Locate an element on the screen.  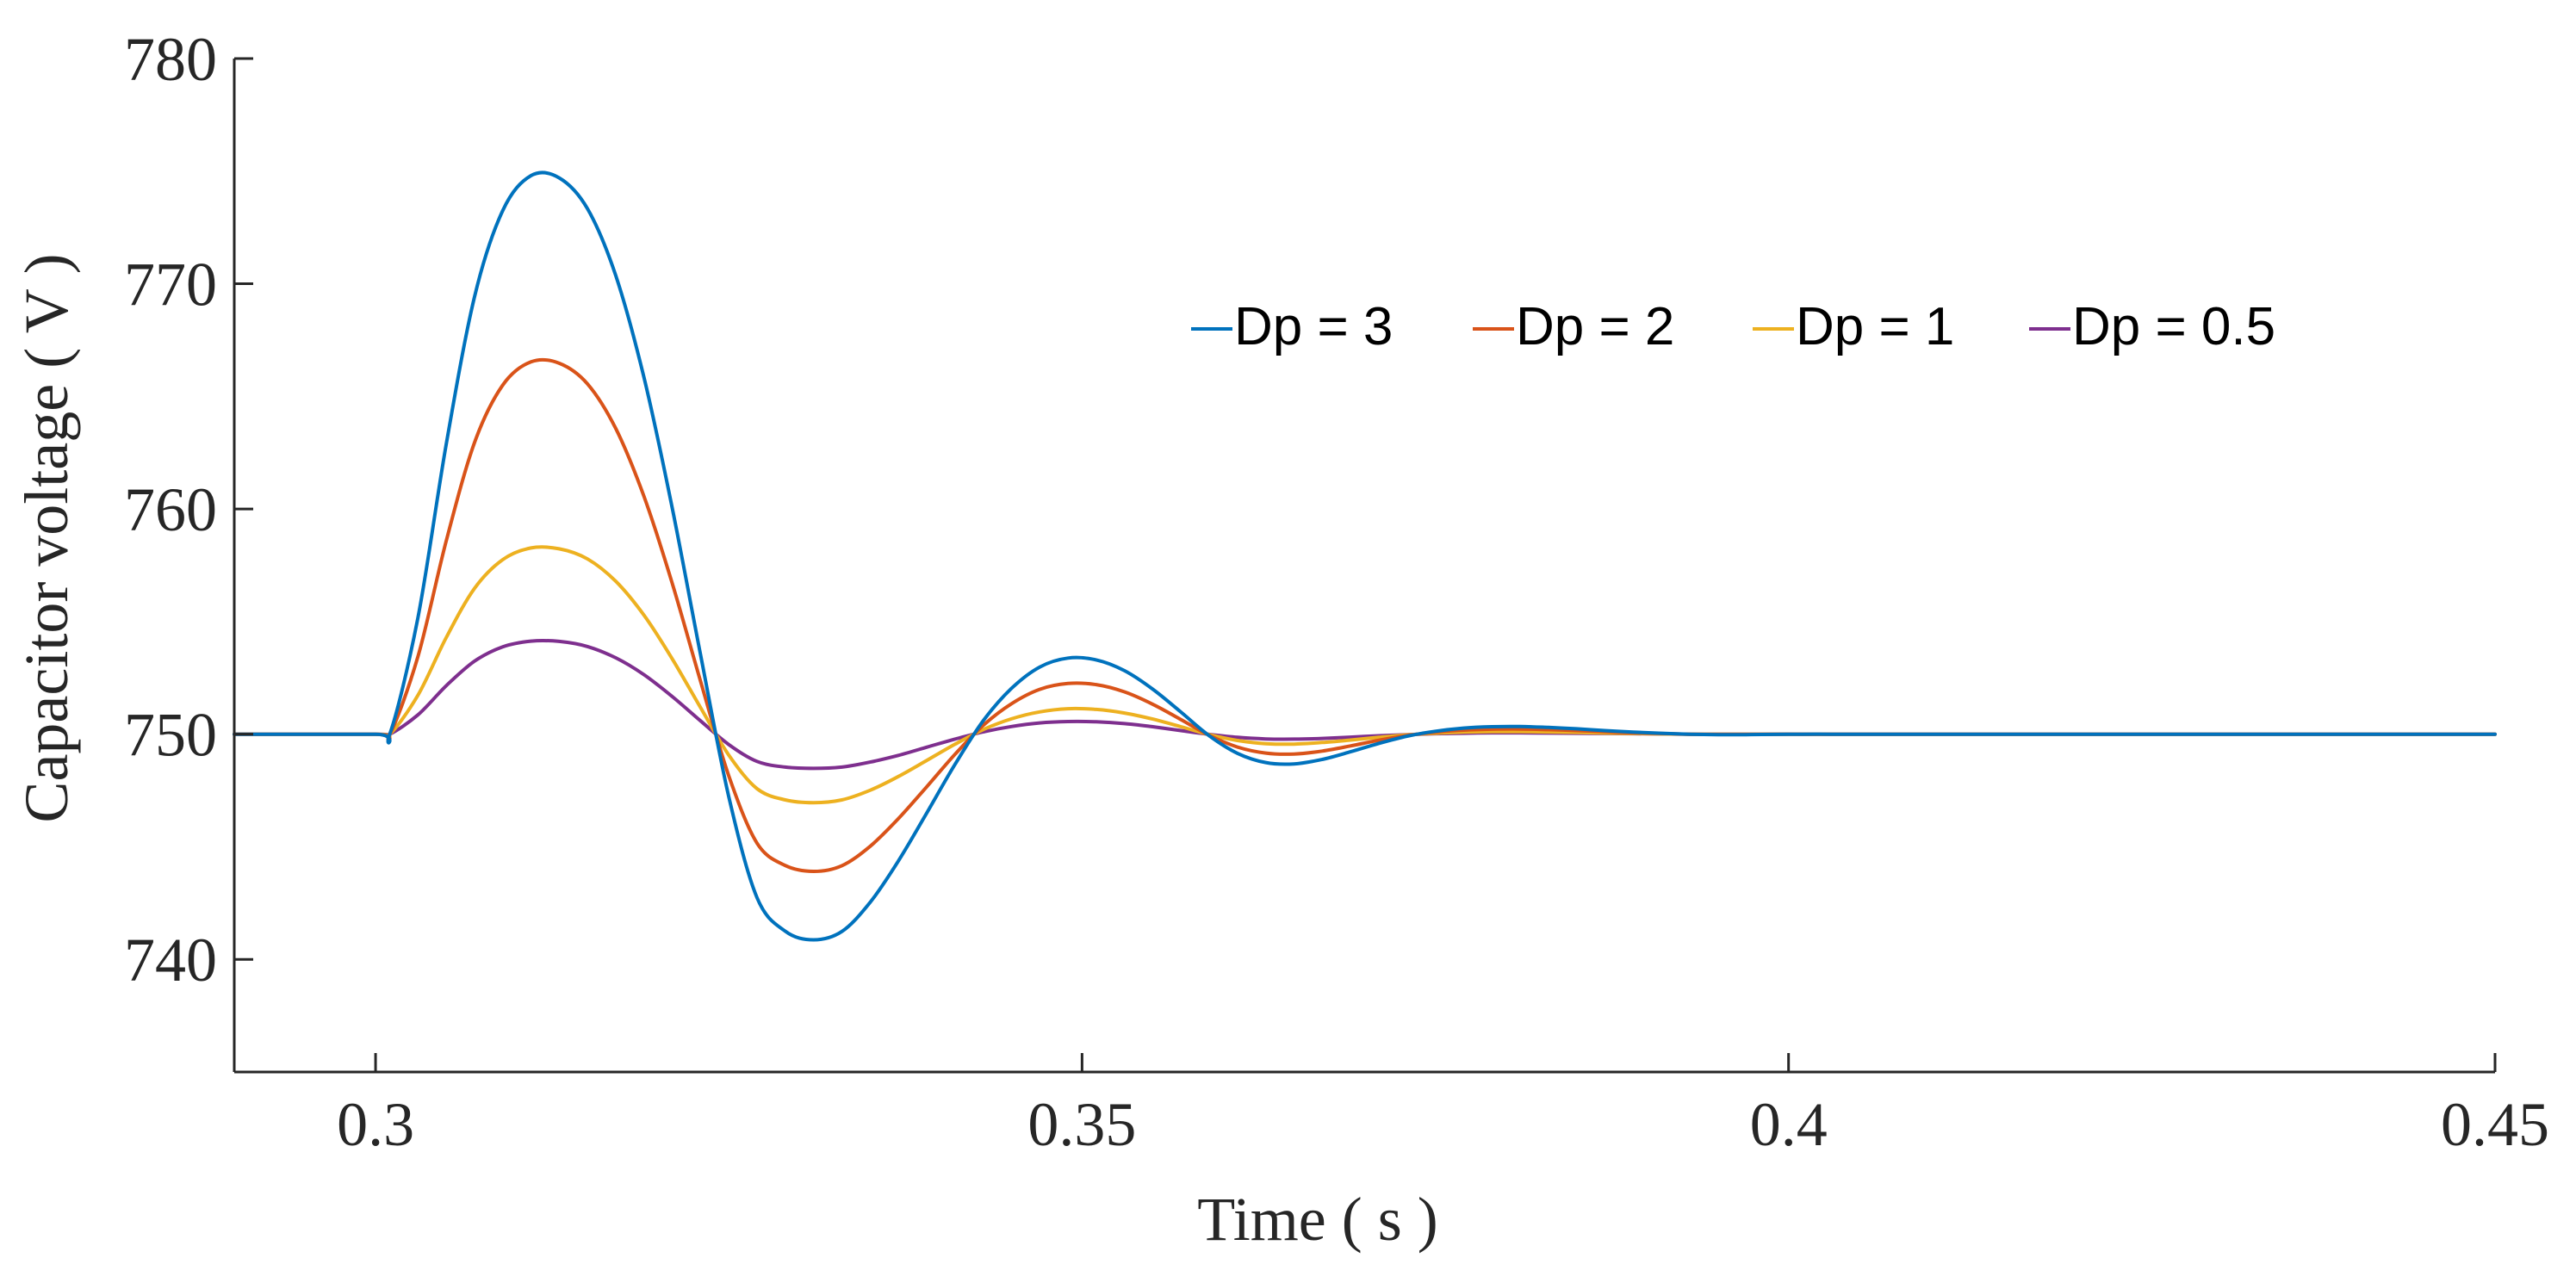
y-ticks: 740 750 760 770 780 is located at coordinates (188, 509).